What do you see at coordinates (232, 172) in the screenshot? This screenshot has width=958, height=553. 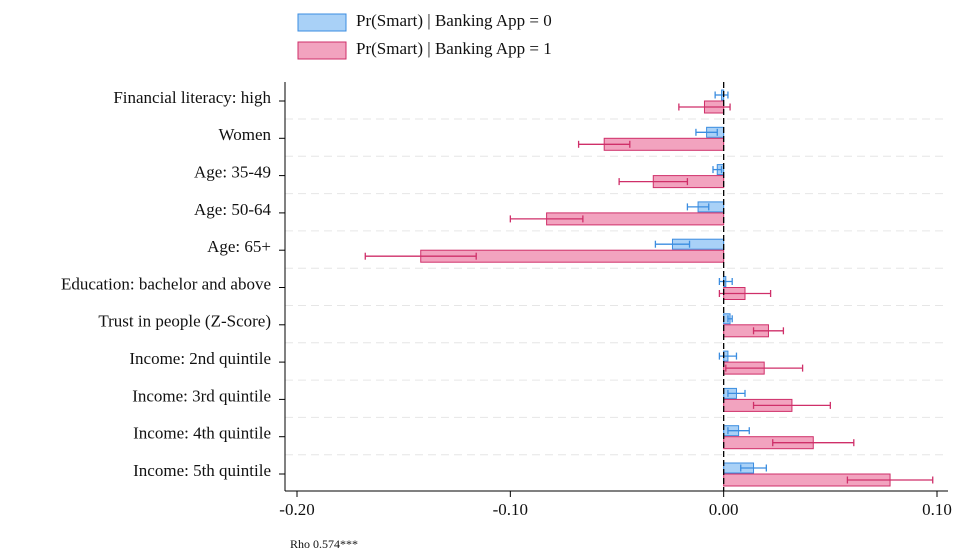 I see `y-tick-label: Age: 35-49` at bounding box center [232, 172].